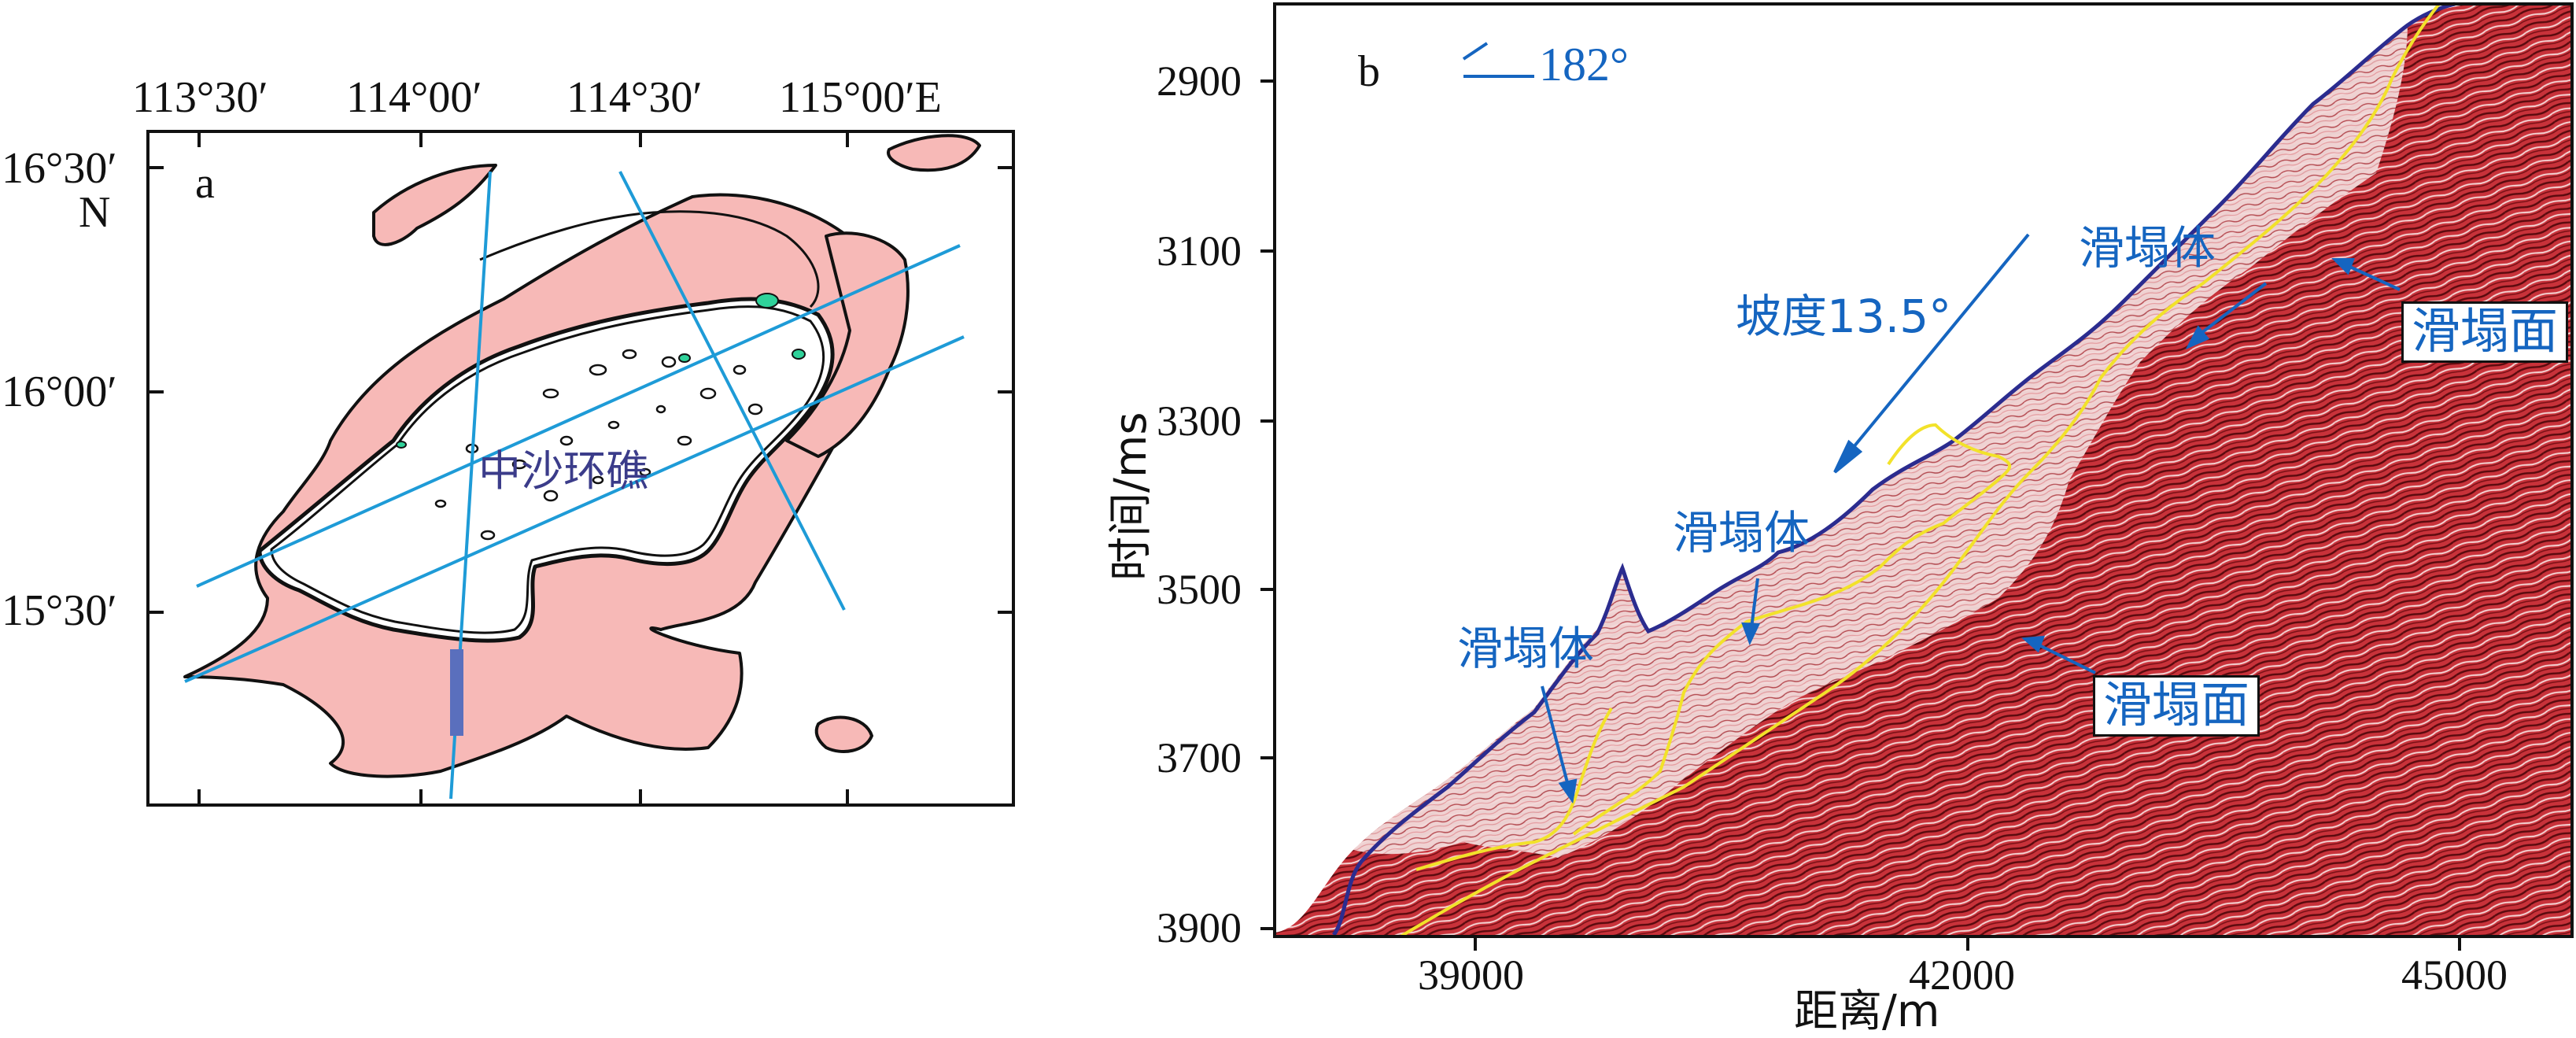  Describe the element at coordinates (457, 692) in the screenshot. I see `profile-location-marker` at that location.